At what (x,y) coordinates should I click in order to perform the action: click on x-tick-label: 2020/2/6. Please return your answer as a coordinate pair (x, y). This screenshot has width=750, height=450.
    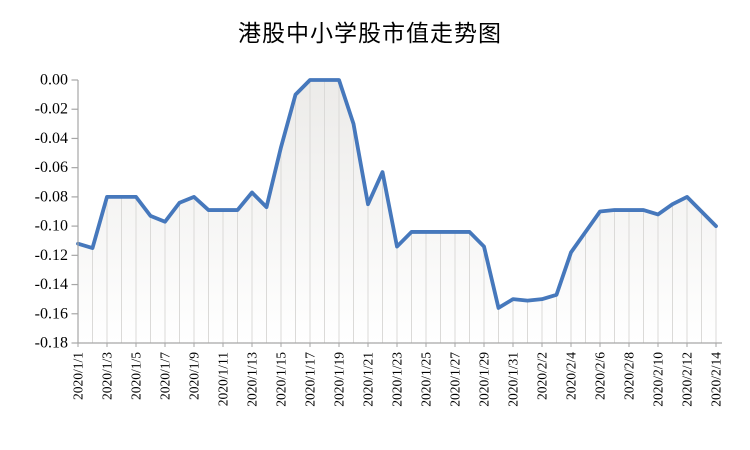
    Looking at the image, I should click on (600, 376).